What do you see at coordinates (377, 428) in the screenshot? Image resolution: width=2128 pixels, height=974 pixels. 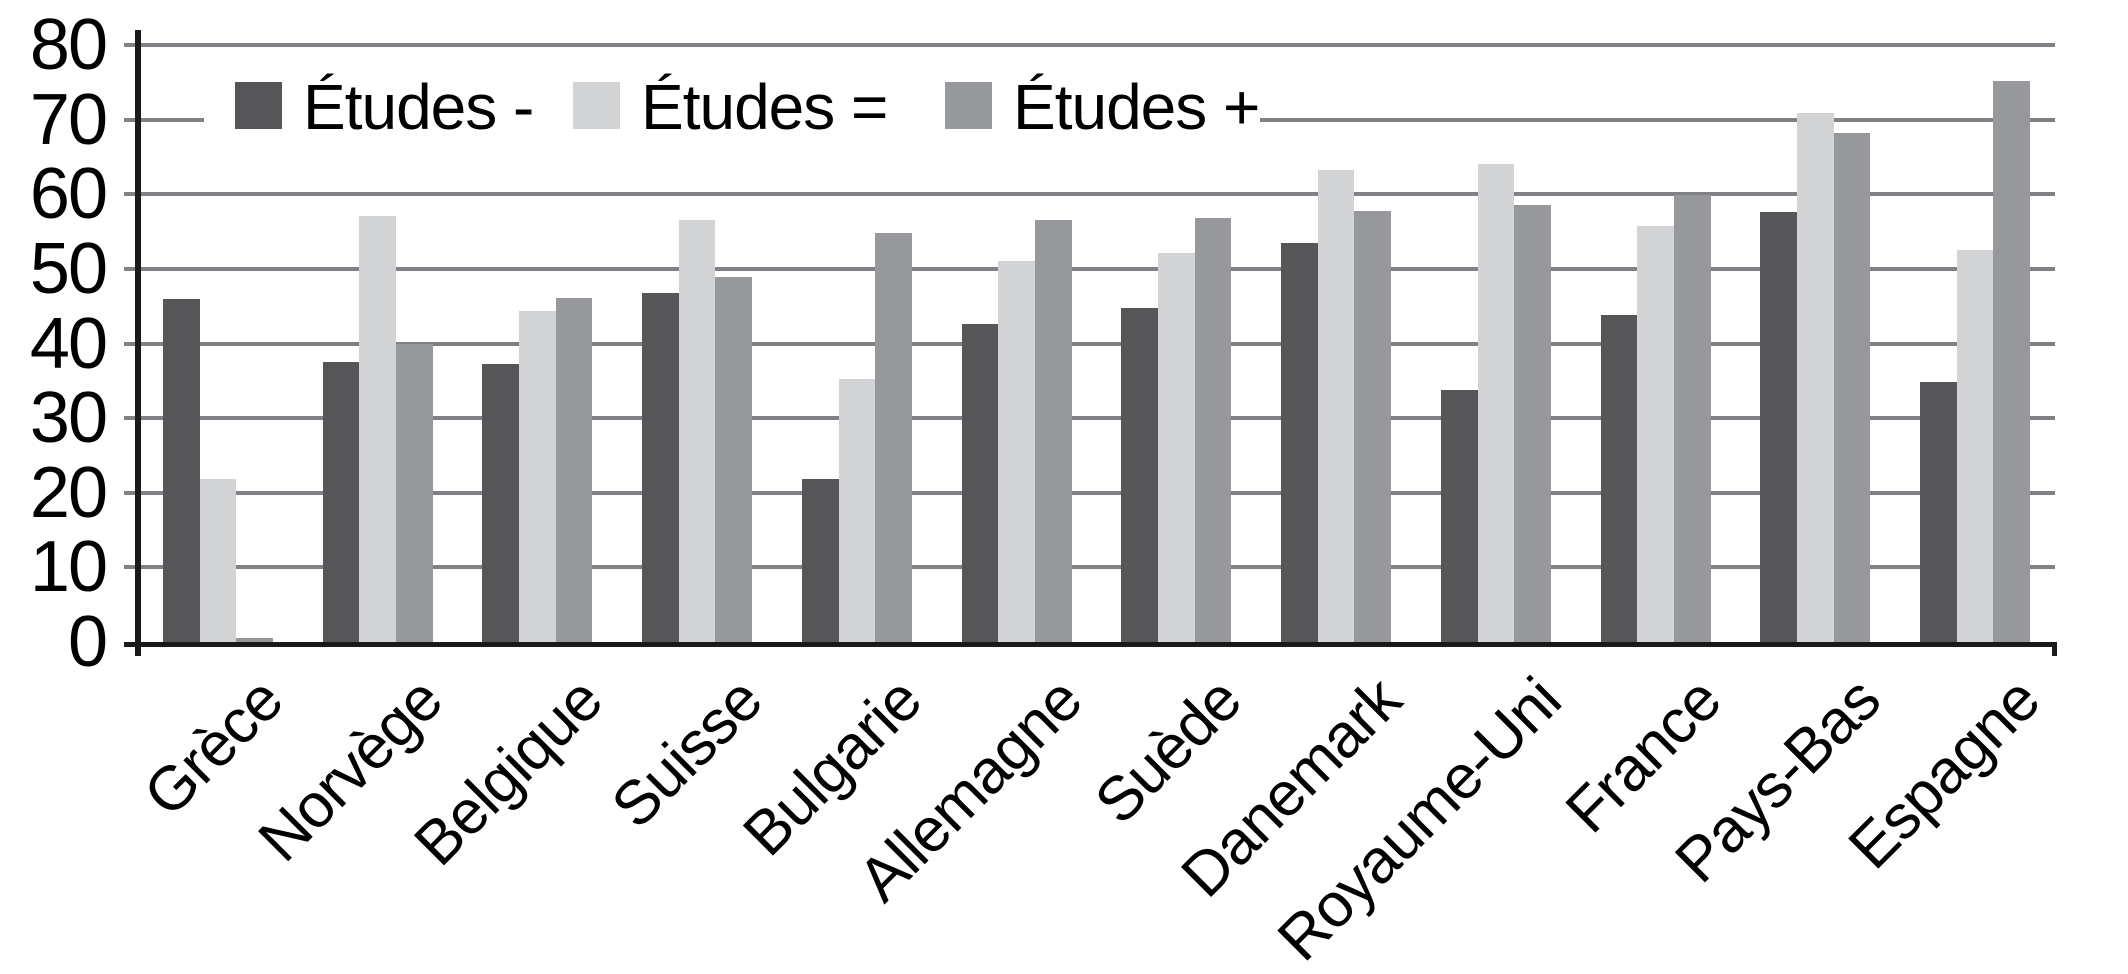 I see `bar-Norvège-serie2` at bounding box center [377, 428].